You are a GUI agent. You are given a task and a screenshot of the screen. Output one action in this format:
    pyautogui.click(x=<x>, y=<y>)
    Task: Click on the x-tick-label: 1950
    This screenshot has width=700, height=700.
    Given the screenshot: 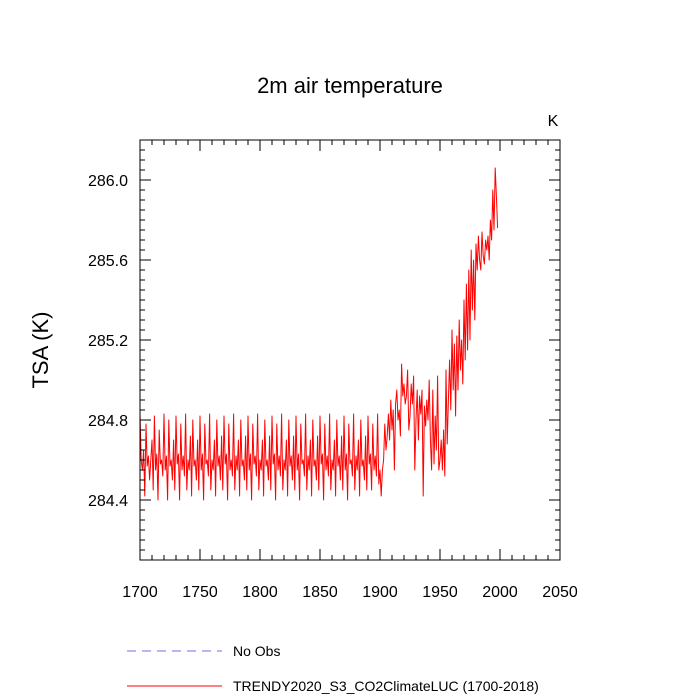 What is the action you would take?
    pyautogui.click(x=440, y=592)
    